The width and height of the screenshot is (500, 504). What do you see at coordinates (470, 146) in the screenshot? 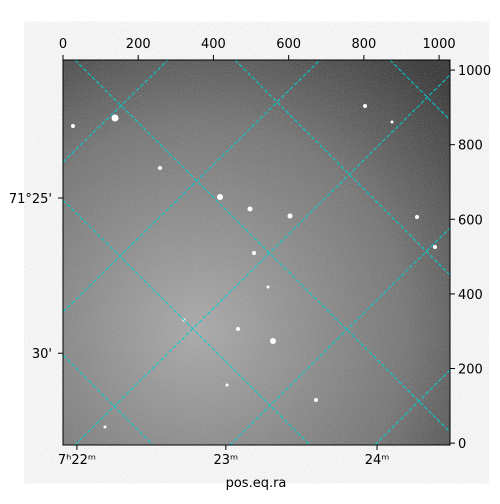
I see `y-tick-label: 800` at bounding box center [470, 146].